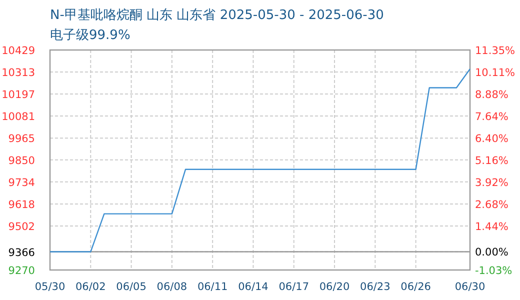  What do you see at coordinates (416, 287) in the screenshot?
I see `x-tick-label: 06/26` at bounding box center [416, 287].